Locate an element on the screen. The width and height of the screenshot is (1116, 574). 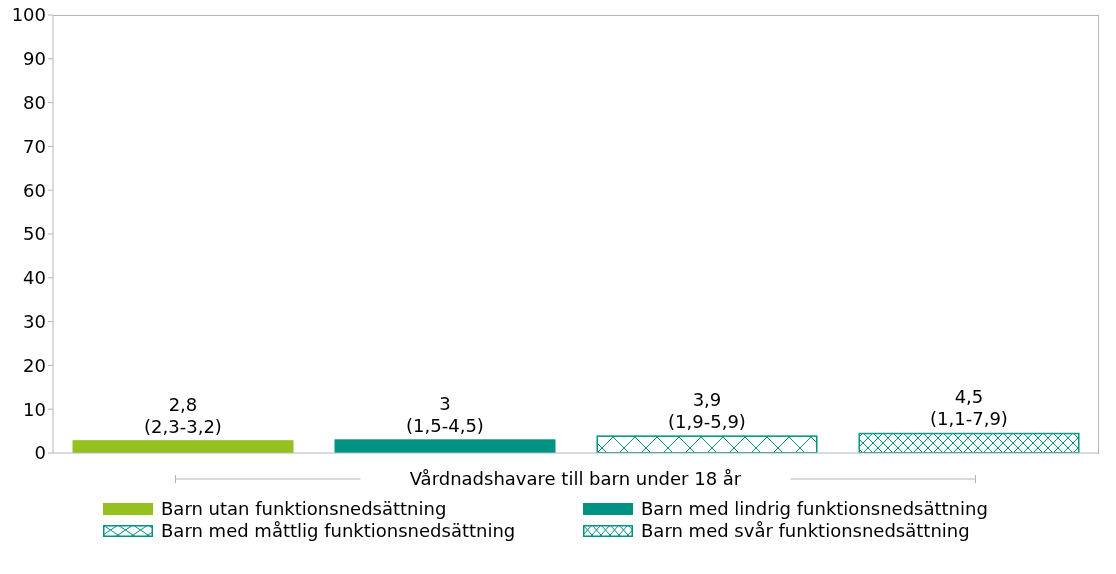
data-label: 3,9 (1,9-5,9) is located at coordinates (707, 410).